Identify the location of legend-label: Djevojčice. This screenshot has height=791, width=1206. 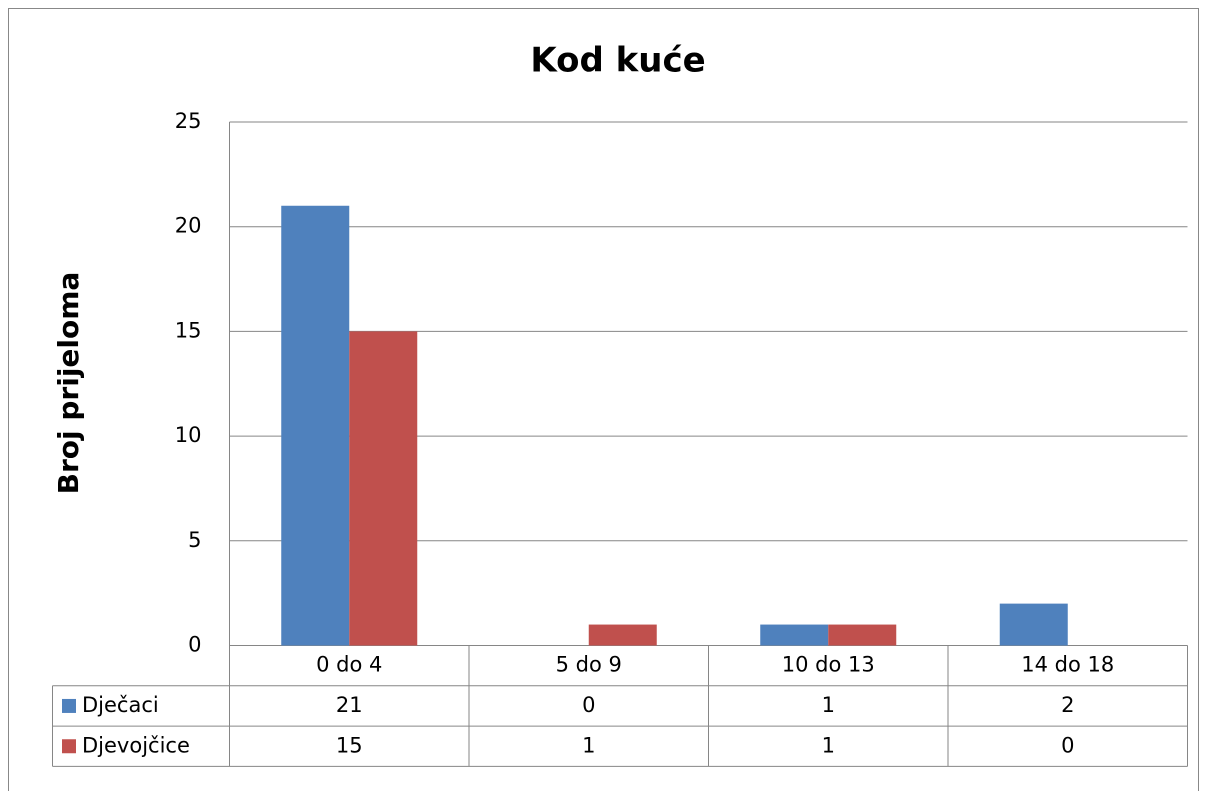
(136, 745).